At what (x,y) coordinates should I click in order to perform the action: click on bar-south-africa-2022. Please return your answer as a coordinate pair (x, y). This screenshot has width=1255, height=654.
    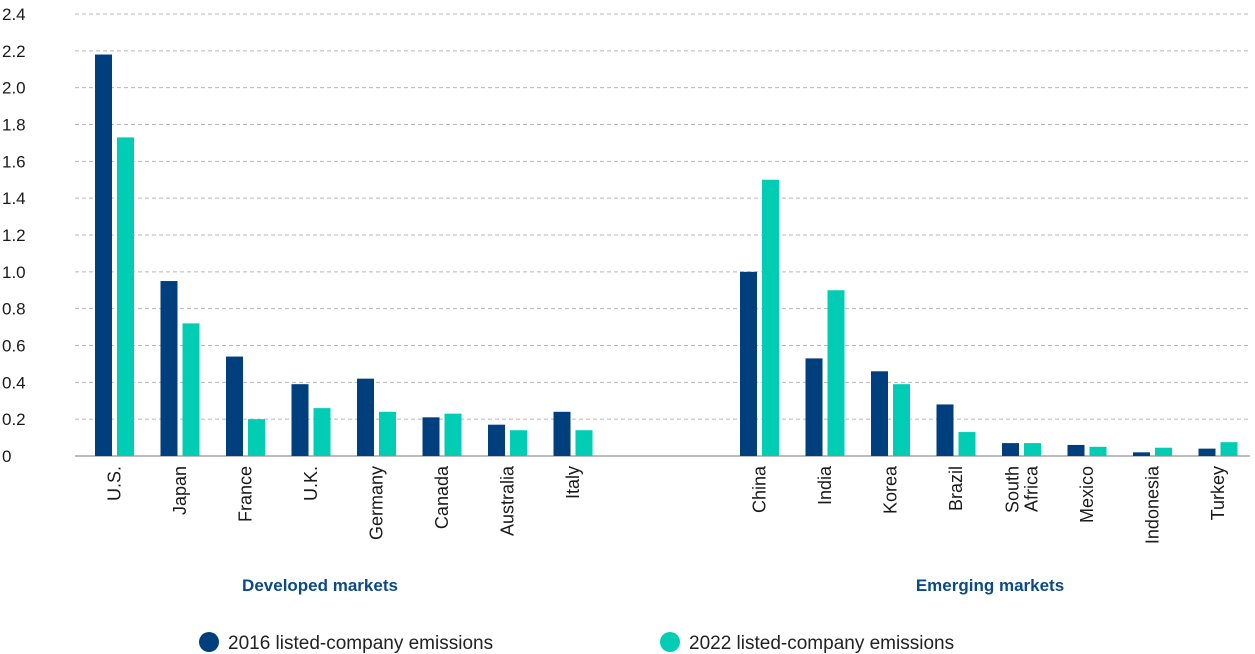
    Looking at the image, I should click on (1032, 449).